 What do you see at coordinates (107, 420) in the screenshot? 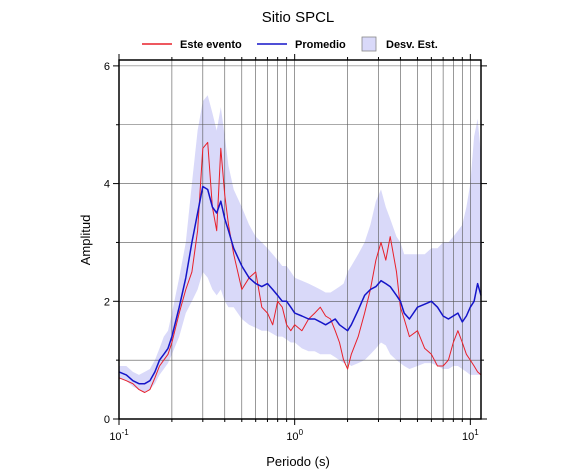
I see `y-tick-label: 0` at bounding box center [107, 420].